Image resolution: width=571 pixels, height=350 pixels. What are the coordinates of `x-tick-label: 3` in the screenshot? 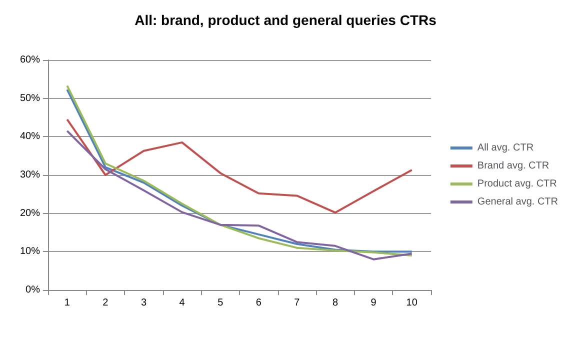 It's located at (143, 303).